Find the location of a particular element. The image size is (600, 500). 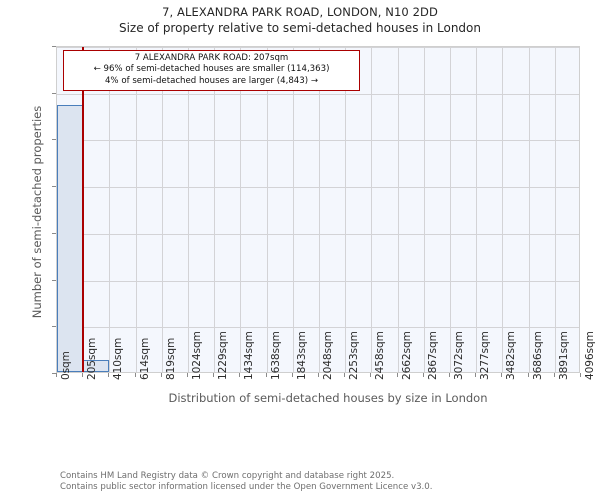

y-axis-title: Number of semi-detached properties is located at coordinates (37, 212).